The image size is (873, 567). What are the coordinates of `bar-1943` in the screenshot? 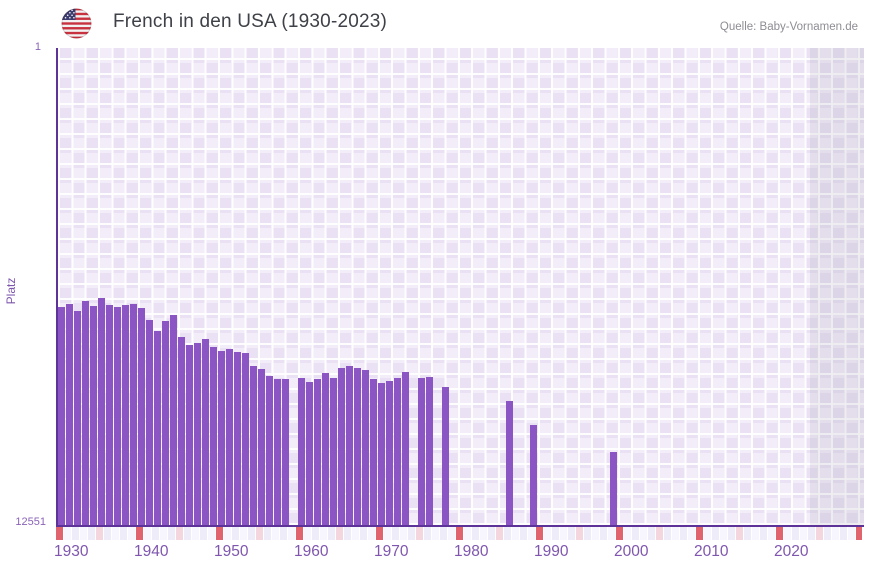 It's located at (165, 422).